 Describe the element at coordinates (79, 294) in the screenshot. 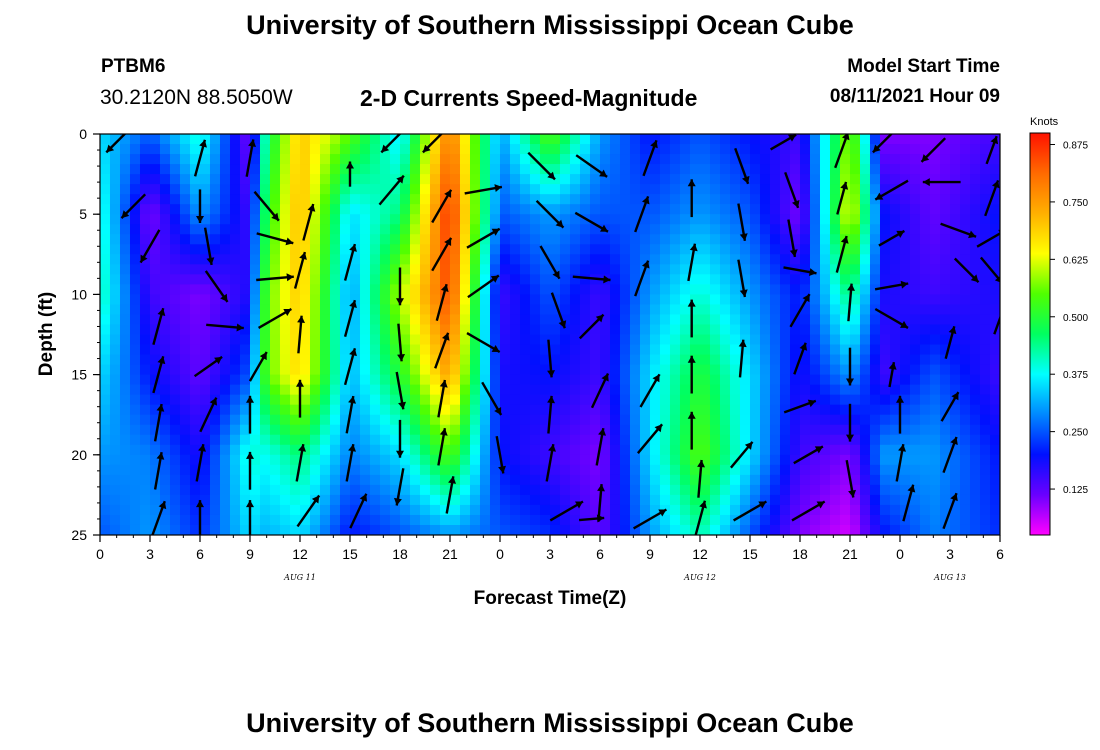

I see `y-tick-label: 10` at that location.